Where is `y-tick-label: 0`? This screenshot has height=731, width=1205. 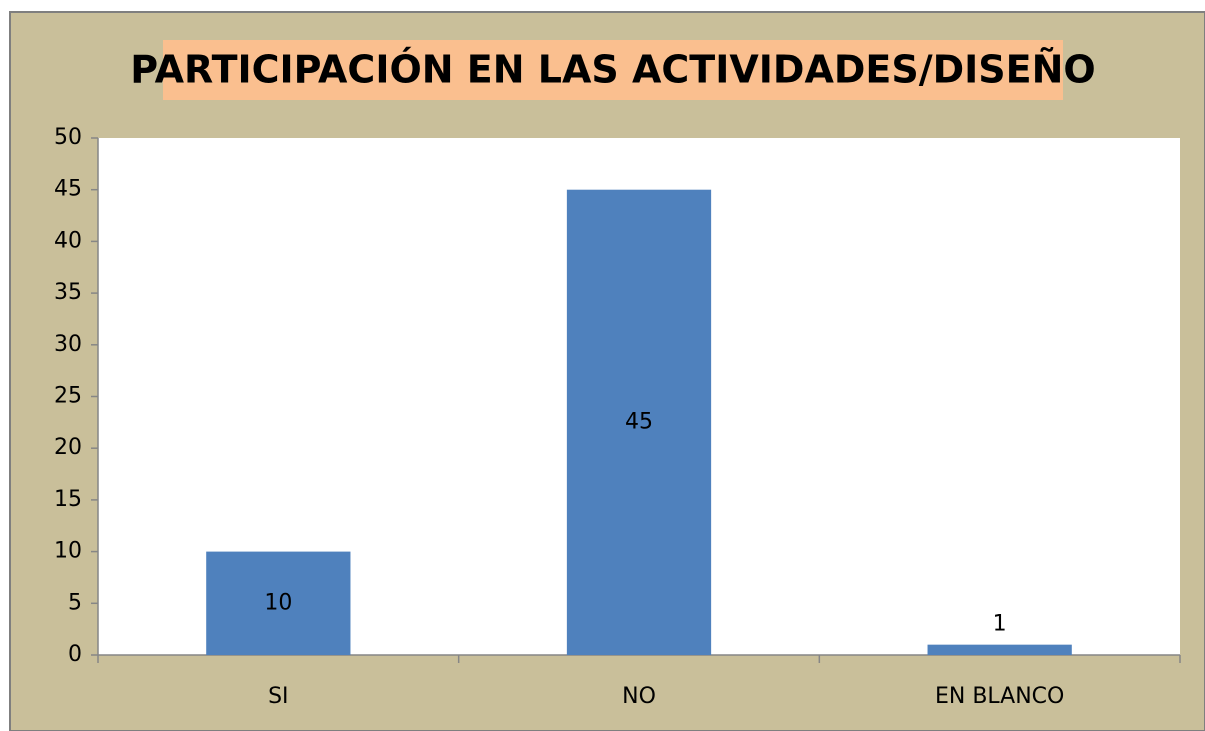
y-tick-label: 0 is located at coordinates (75, 654).